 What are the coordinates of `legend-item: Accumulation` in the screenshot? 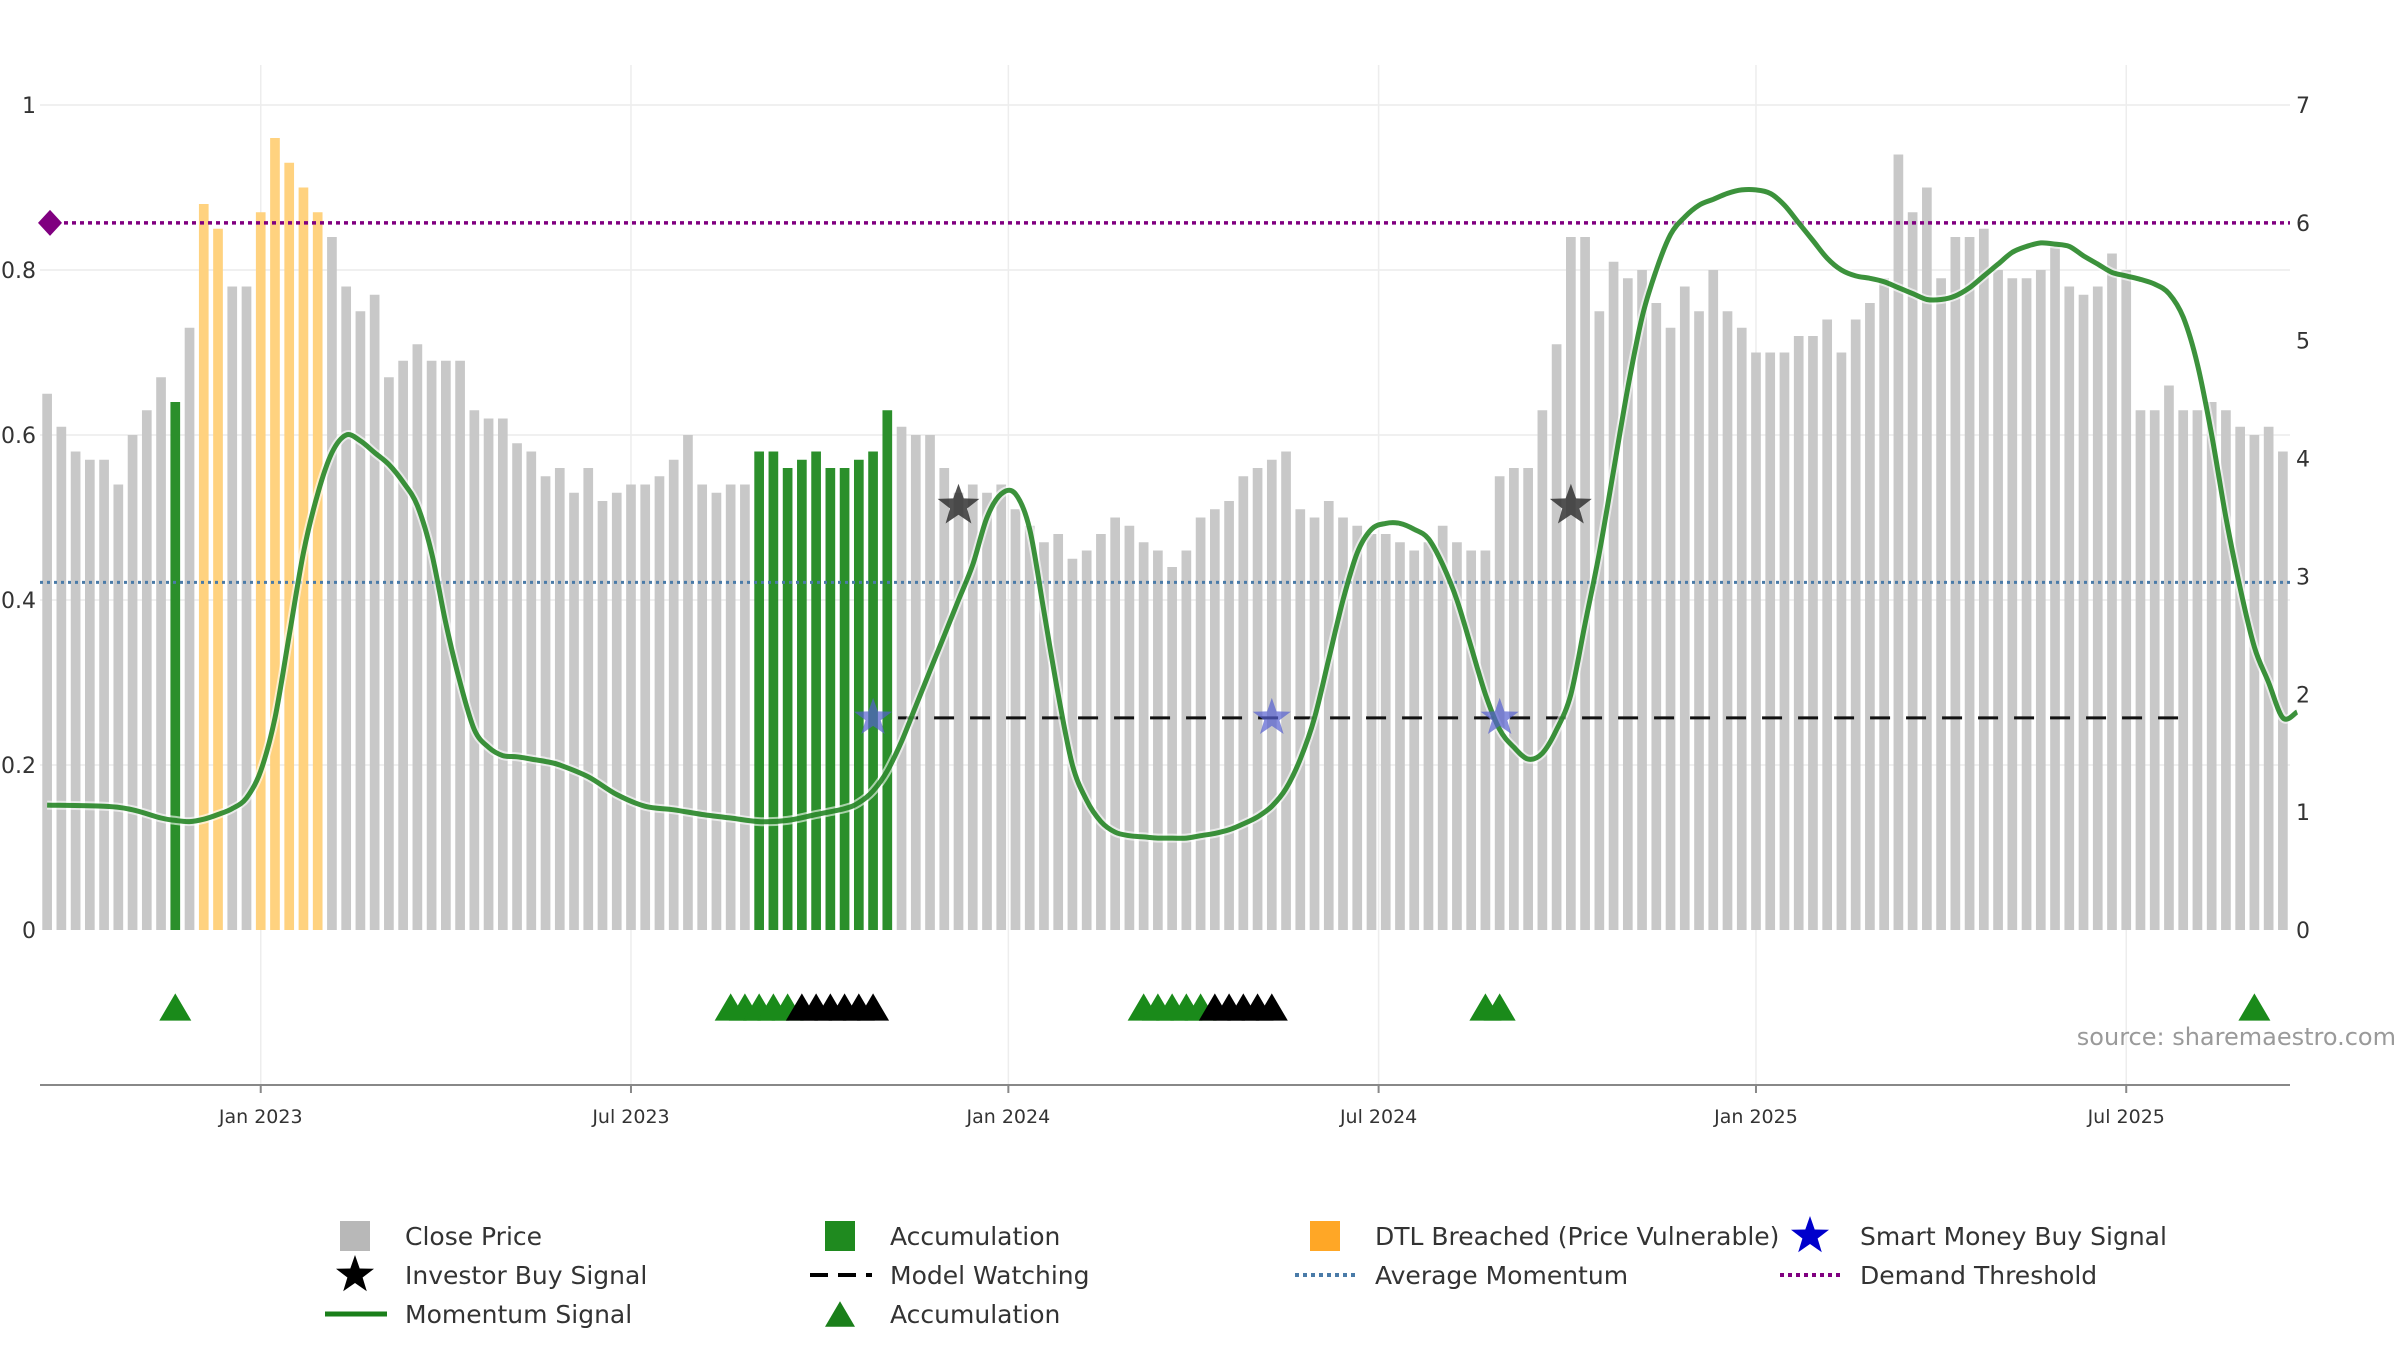 It's located at (942, 1314).